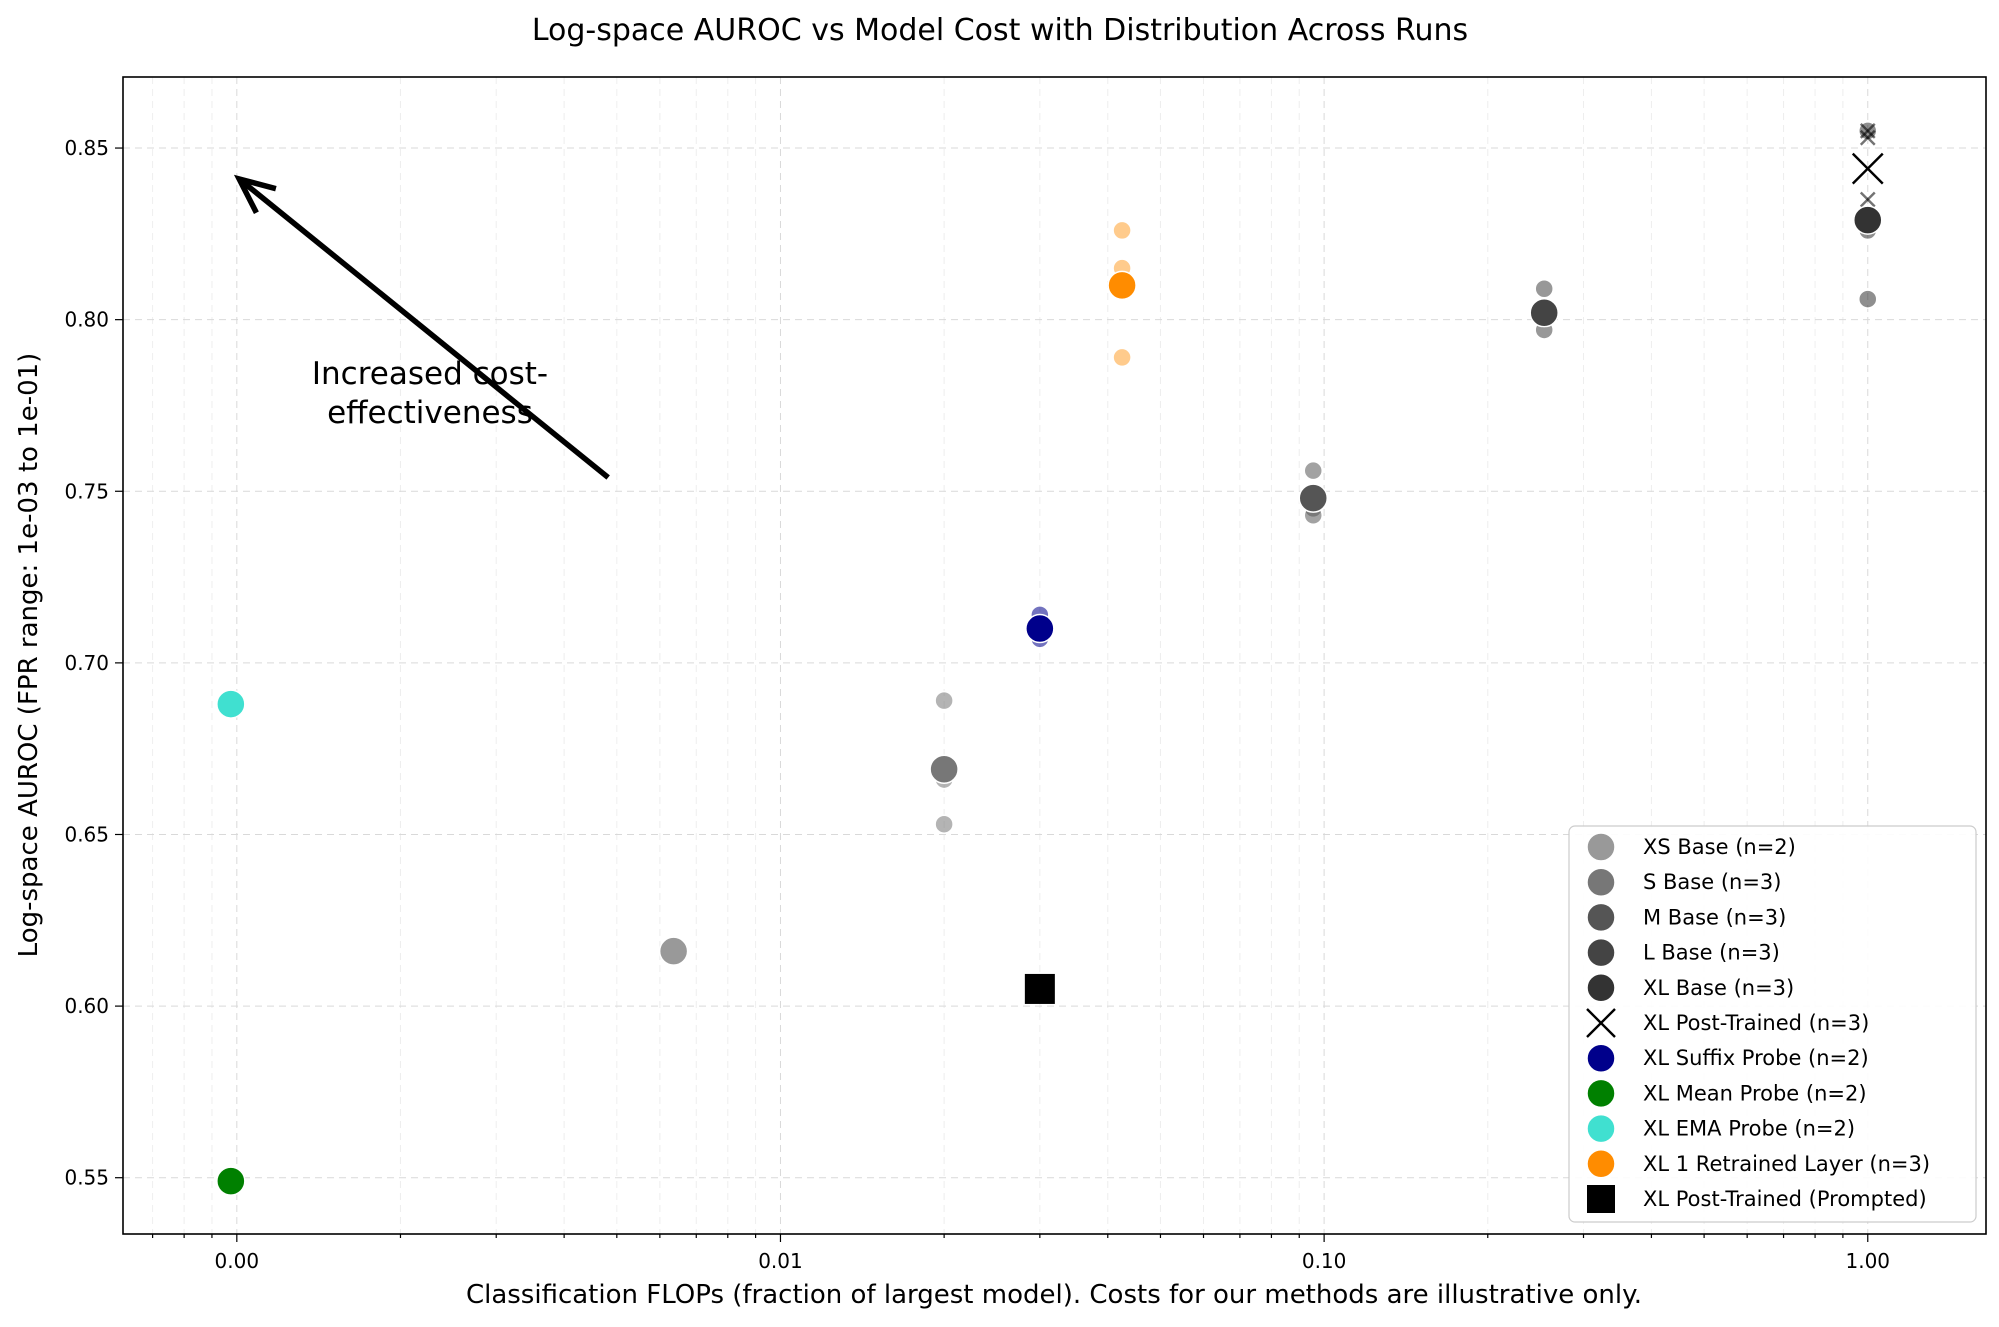 The width and height of the screenshot is (1999, 1327). What do you see at coordinates (1719, 847) in the screenshot?
I see `legend-label: XS Base (n=2)` at bounding box center [1719, 847].